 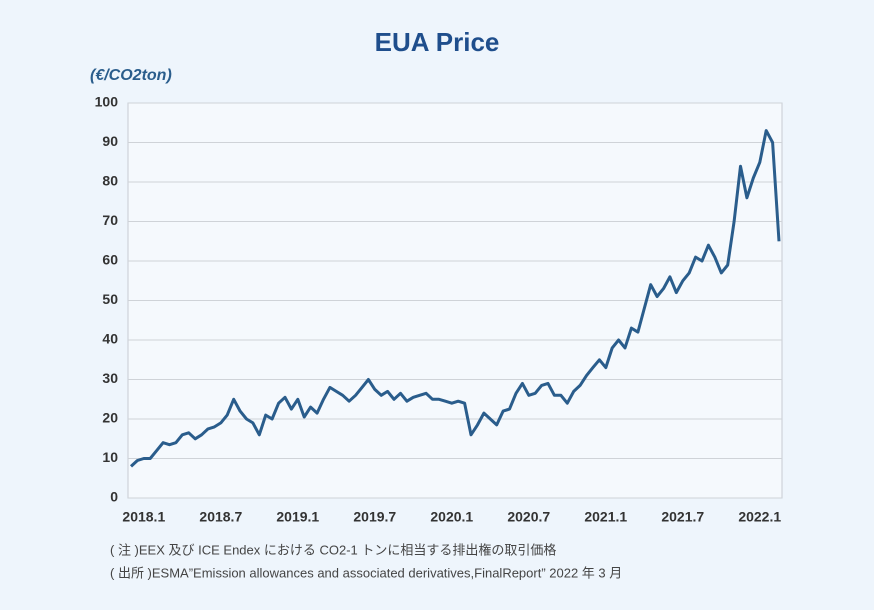 What do you see at coordinates (110, 378) in the screenshot?
I see `y-tick-label: 30` at bounding box center [110, 378].